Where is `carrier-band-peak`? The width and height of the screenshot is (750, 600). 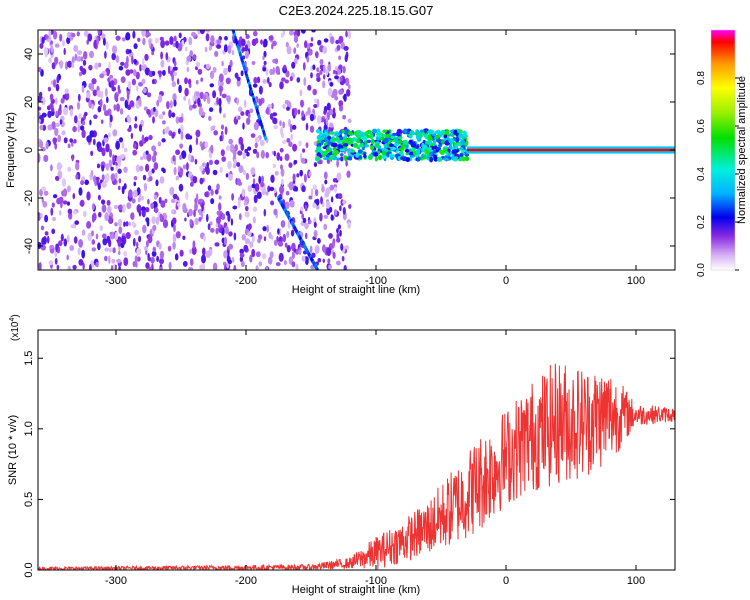 carrier-band-peak is located at coordinates (571, 150).